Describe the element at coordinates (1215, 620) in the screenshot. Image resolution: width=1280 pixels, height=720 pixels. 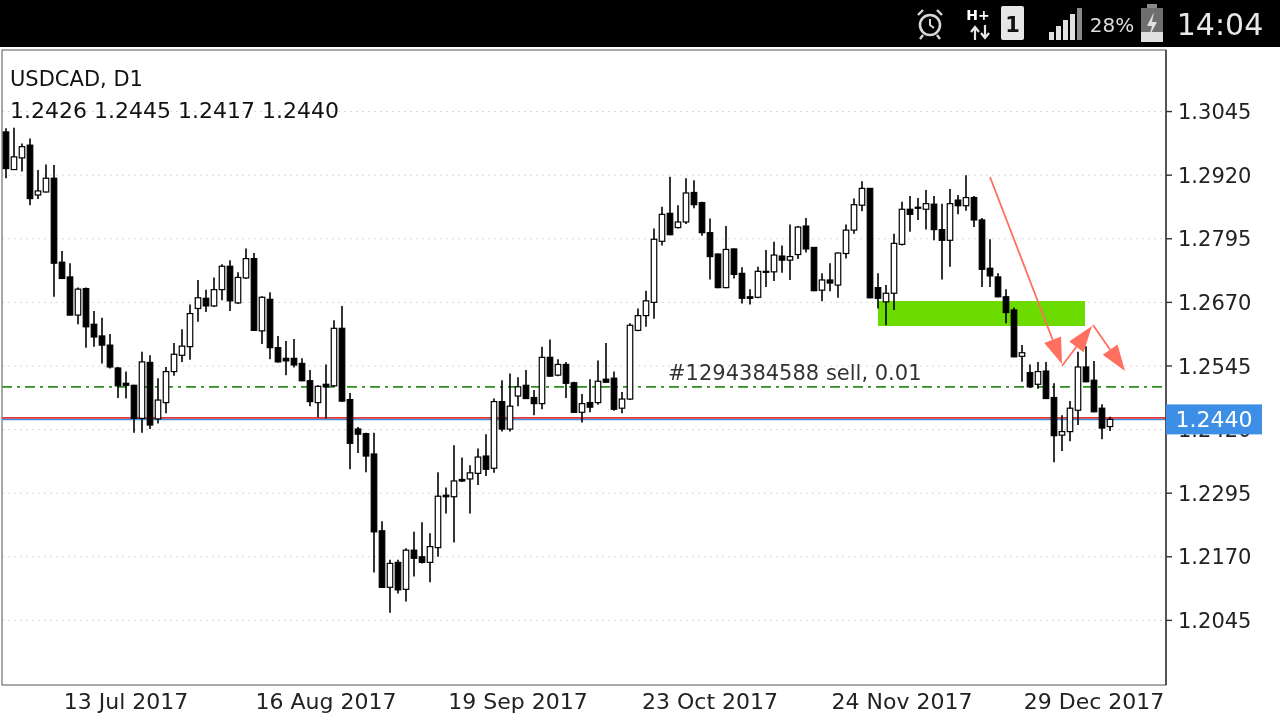
I see `y-tick-label: 1.2045` at that location.